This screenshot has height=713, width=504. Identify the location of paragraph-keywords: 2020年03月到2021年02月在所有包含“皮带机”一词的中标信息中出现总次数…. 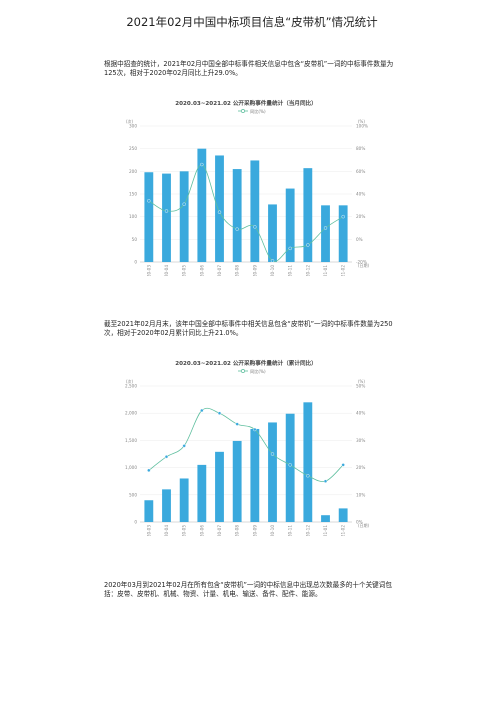
(248, 590).